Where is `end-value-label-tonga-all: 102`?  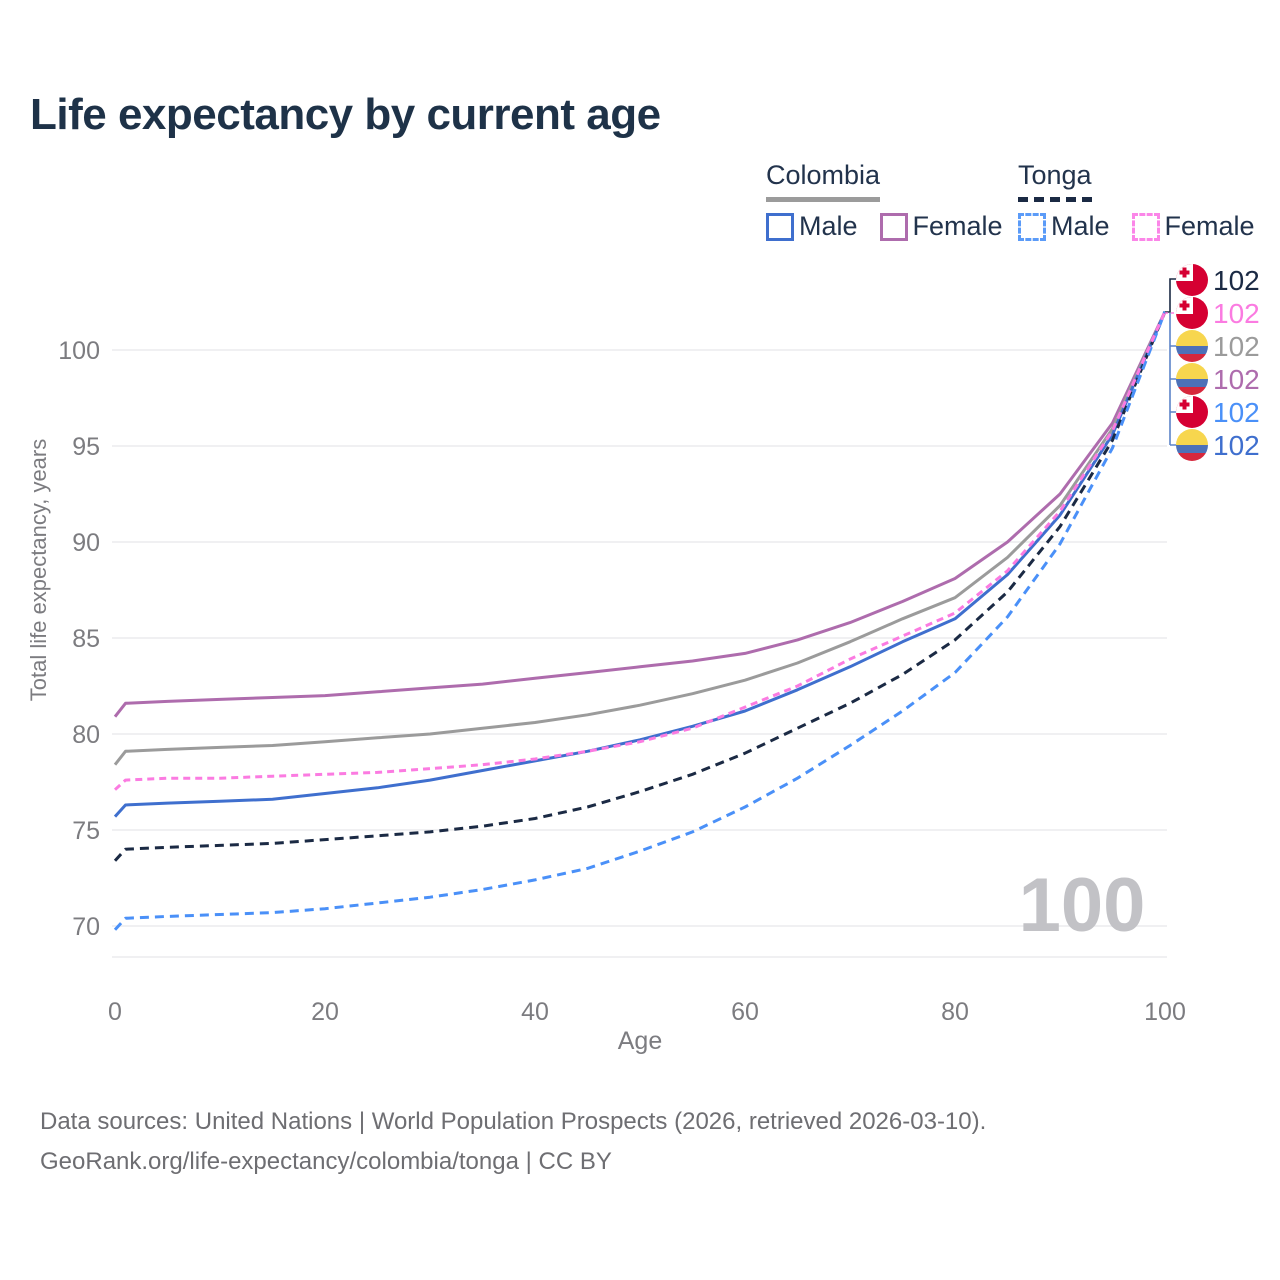
end-value-label-tonga-all: 102 is located at coordinates (1236, 280).